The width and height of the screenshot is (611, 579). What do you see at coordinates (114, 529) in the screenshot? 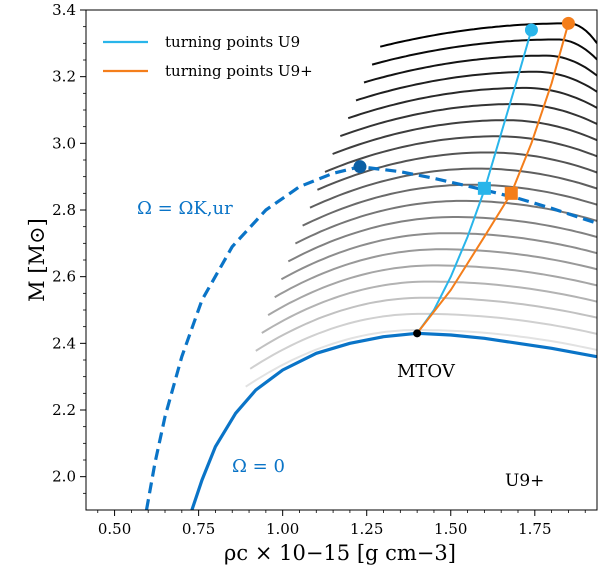
I see `x-tick-label: 0.50` at bounding box center [114, 529].